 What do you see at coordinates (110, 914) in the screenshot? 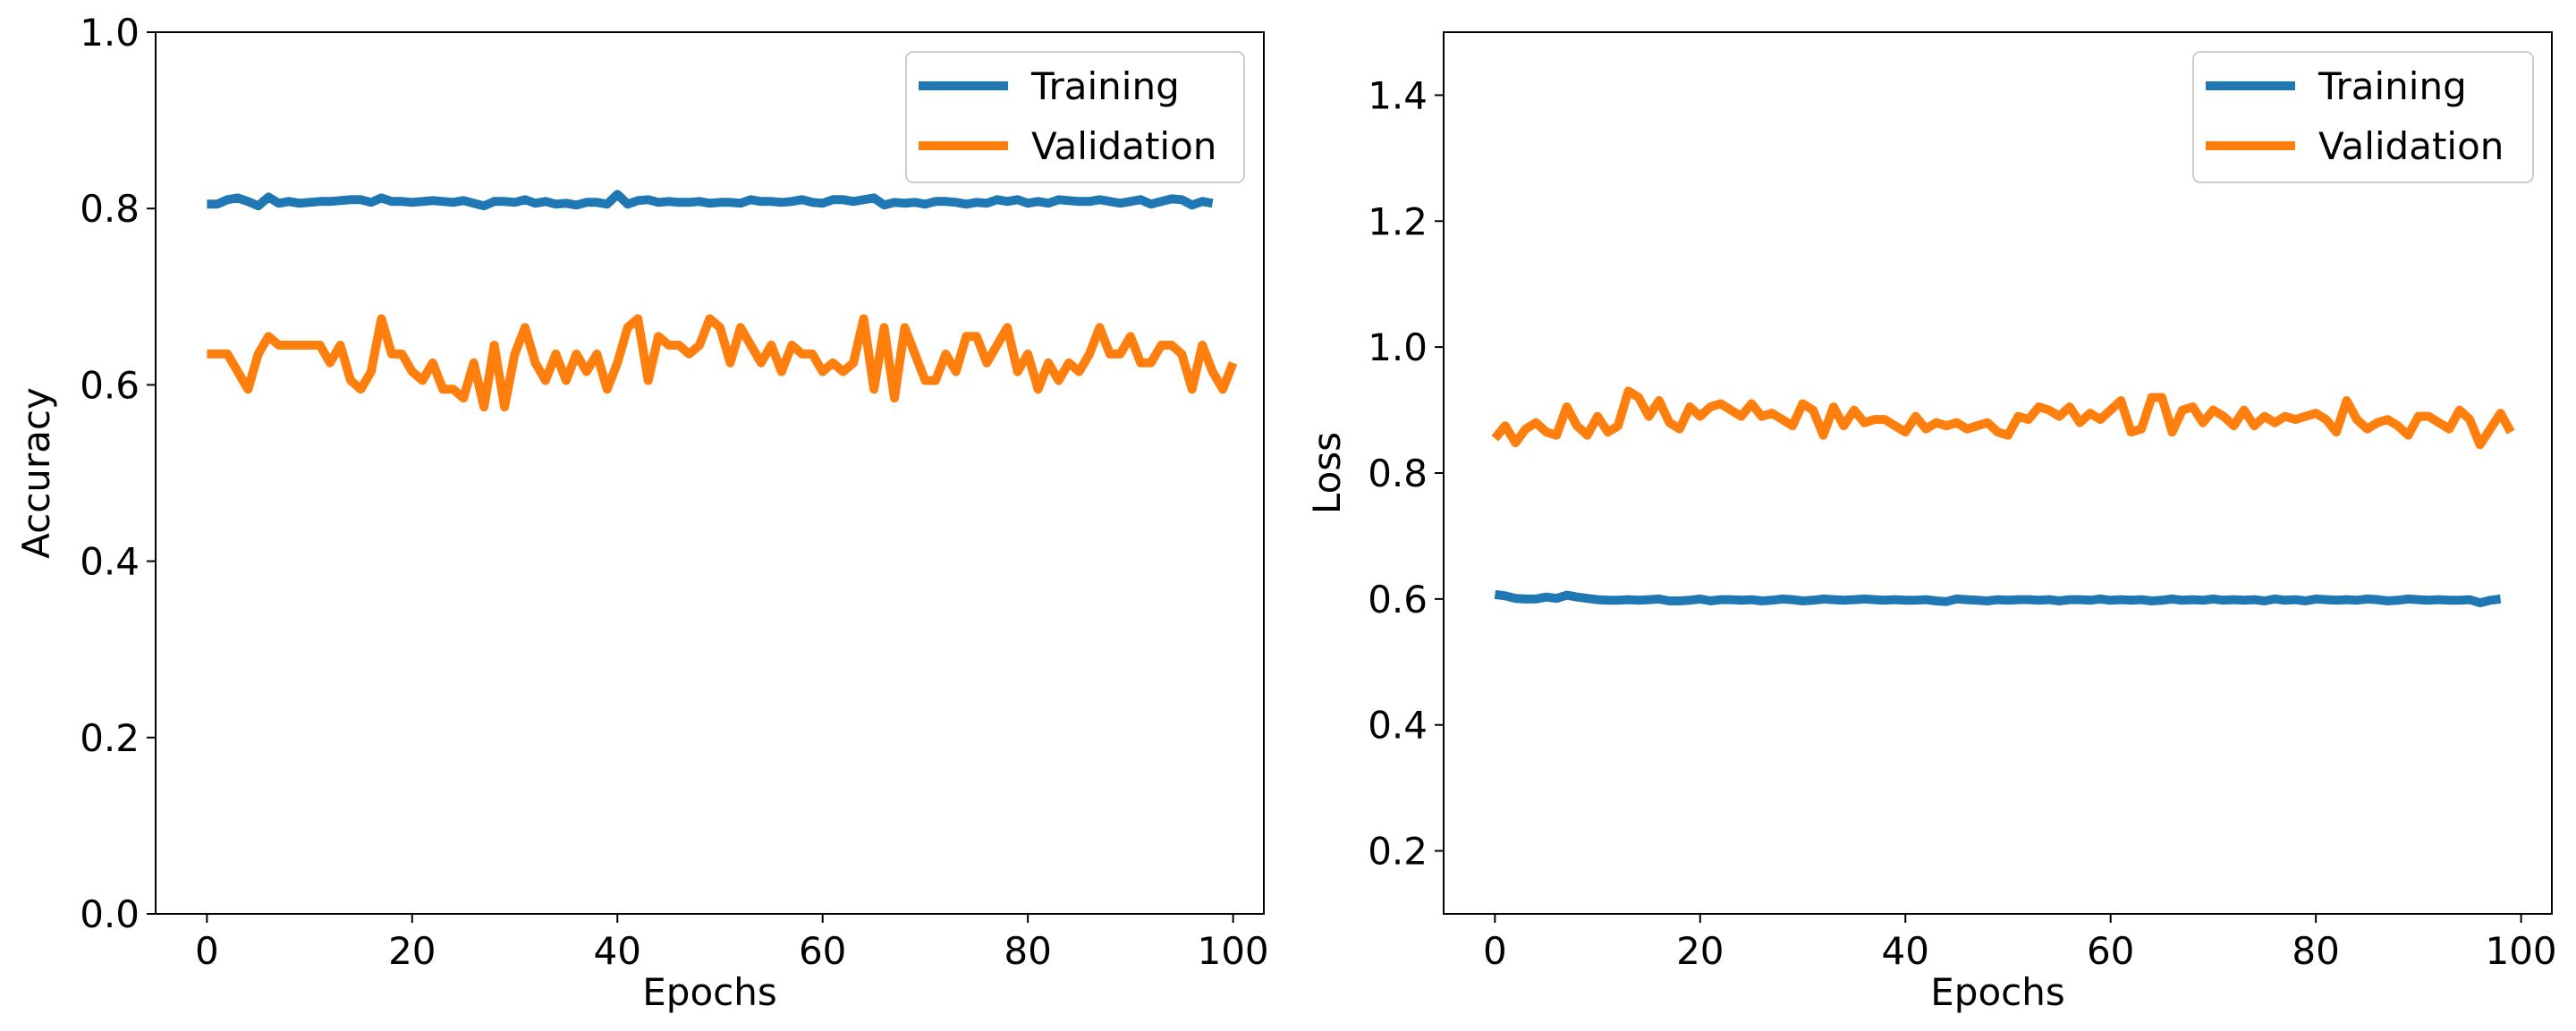
I see `y-tick-label: 0.0` at bounding box center [110, 914].